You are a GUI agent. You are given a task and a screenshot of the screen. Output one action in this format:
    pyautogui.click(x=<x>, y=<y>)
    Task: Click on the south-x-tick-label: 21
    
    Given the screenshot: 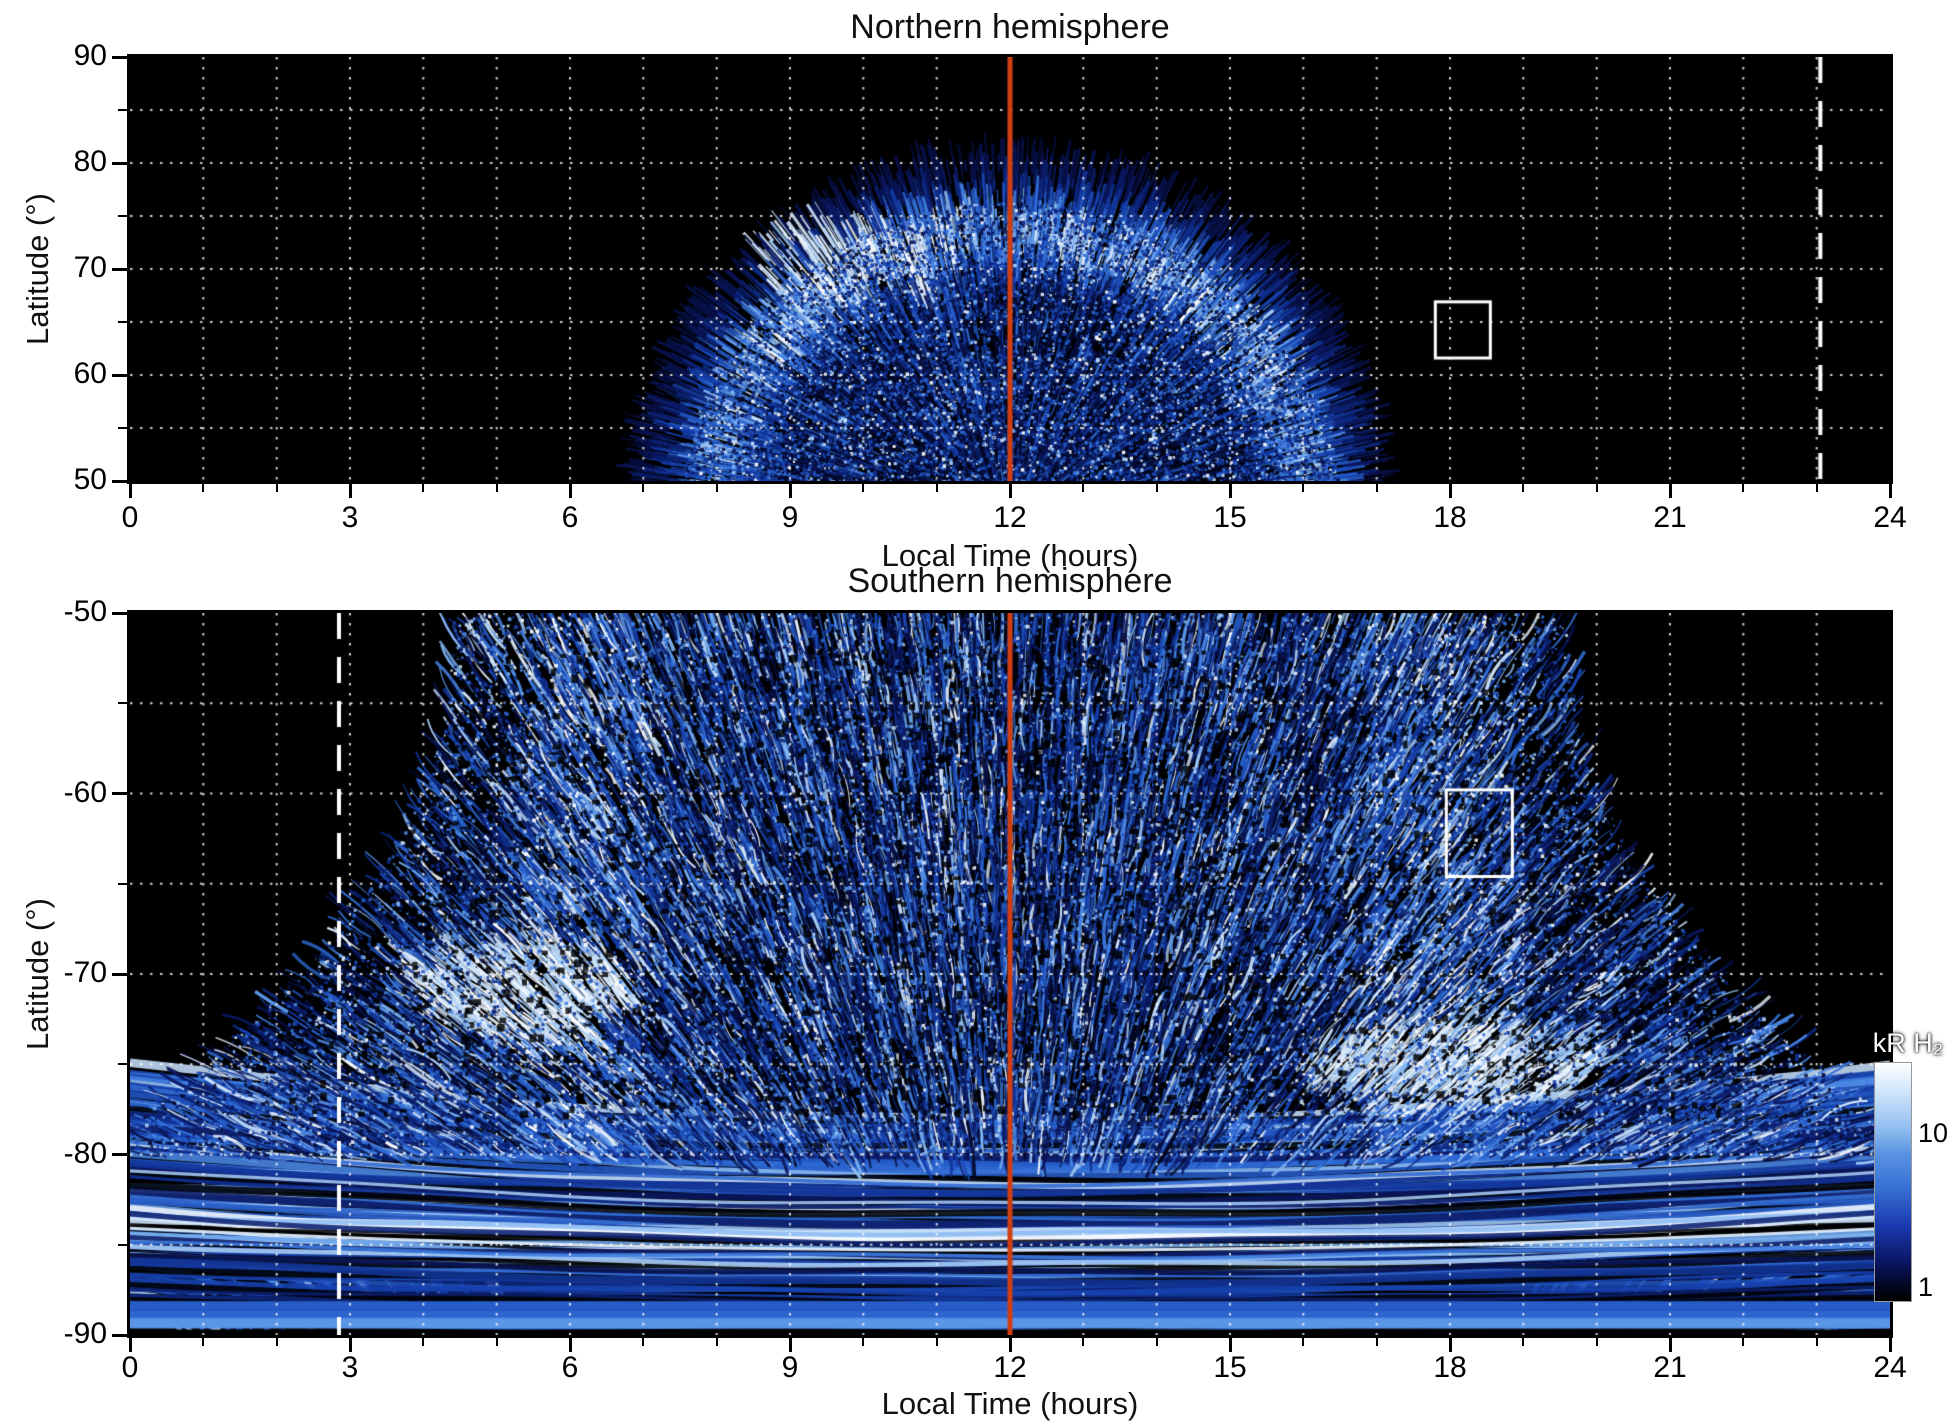 What is the action you would take?
    pyautogui.click(x=1670, y=1367)
    